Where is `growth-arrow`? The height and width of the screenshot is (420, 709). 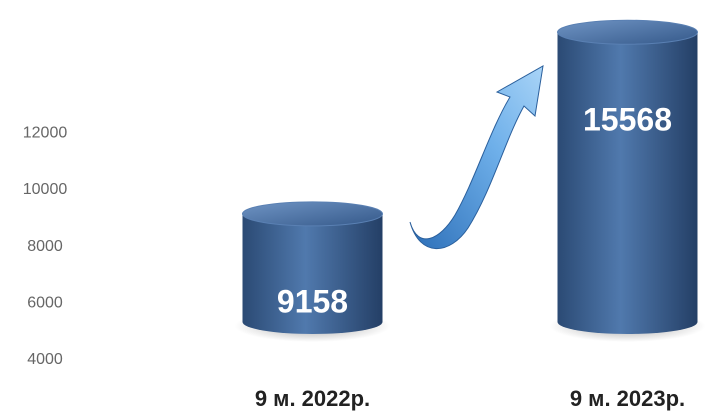
growth-arrow is located at coordinates (476, 157).